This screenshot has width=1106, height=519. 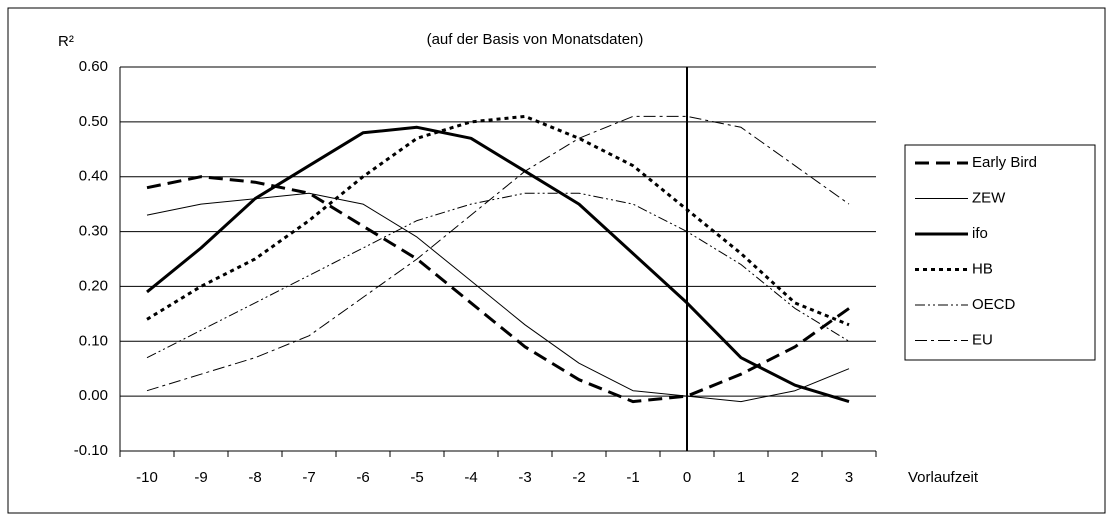 I want to click on x-tick-label: 2, so click(x=795, y=477).